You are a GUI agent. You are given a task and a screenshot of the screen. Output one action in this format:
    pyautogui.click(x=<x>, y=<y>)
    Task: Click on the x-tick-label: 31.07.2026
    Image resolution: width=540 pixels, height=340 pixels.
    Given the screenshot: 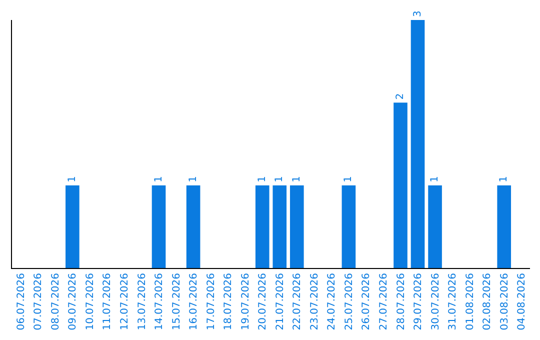 What is the action you would take?
    pyautogui.click(x=453, y=301)
    